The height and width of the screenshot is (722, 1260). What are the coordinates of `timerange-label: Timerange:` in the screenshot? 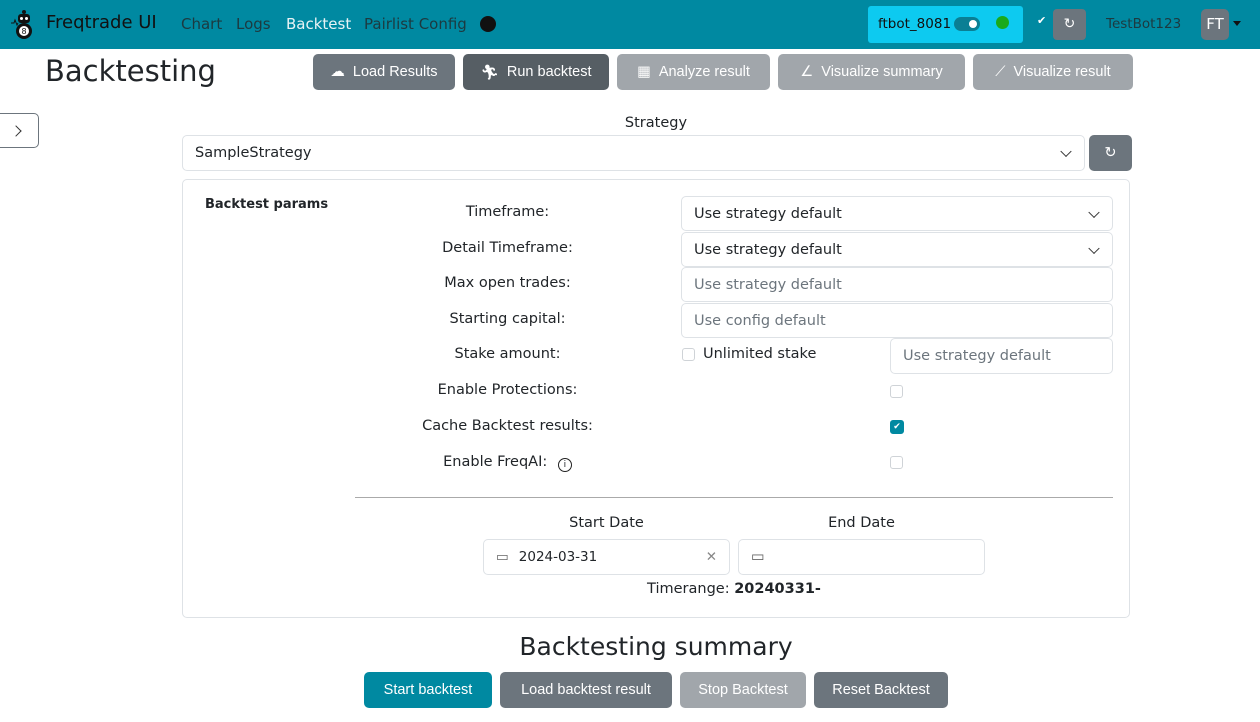 It's located at (688, 589).